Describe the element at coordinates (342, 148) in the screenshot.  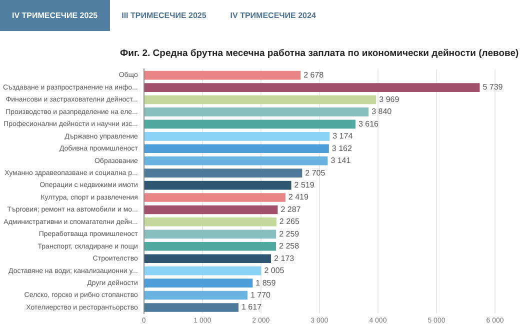
I see `data-label: 3 162` at that location.